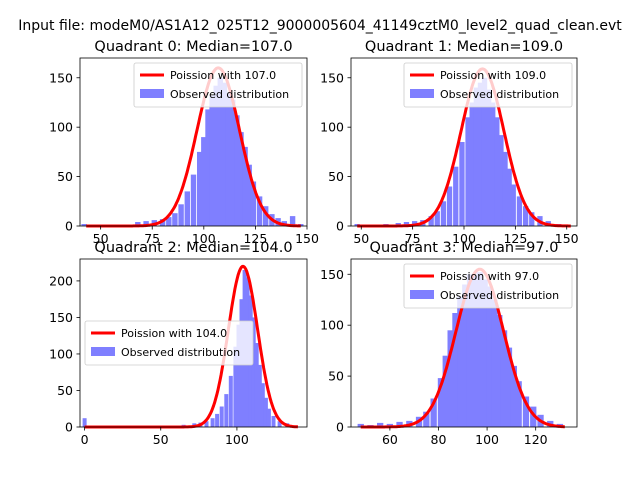  I want to click on quadrant-0-title: Quadrant 0: Median=107.0, so click(193, 47).